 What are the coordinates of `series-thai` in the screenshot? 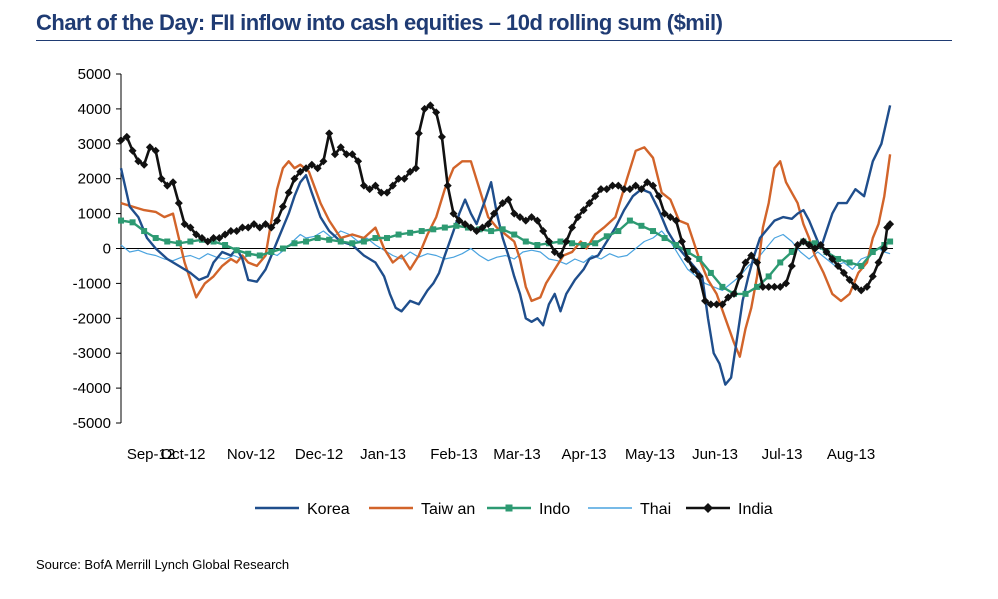 It's located at (505, 260).